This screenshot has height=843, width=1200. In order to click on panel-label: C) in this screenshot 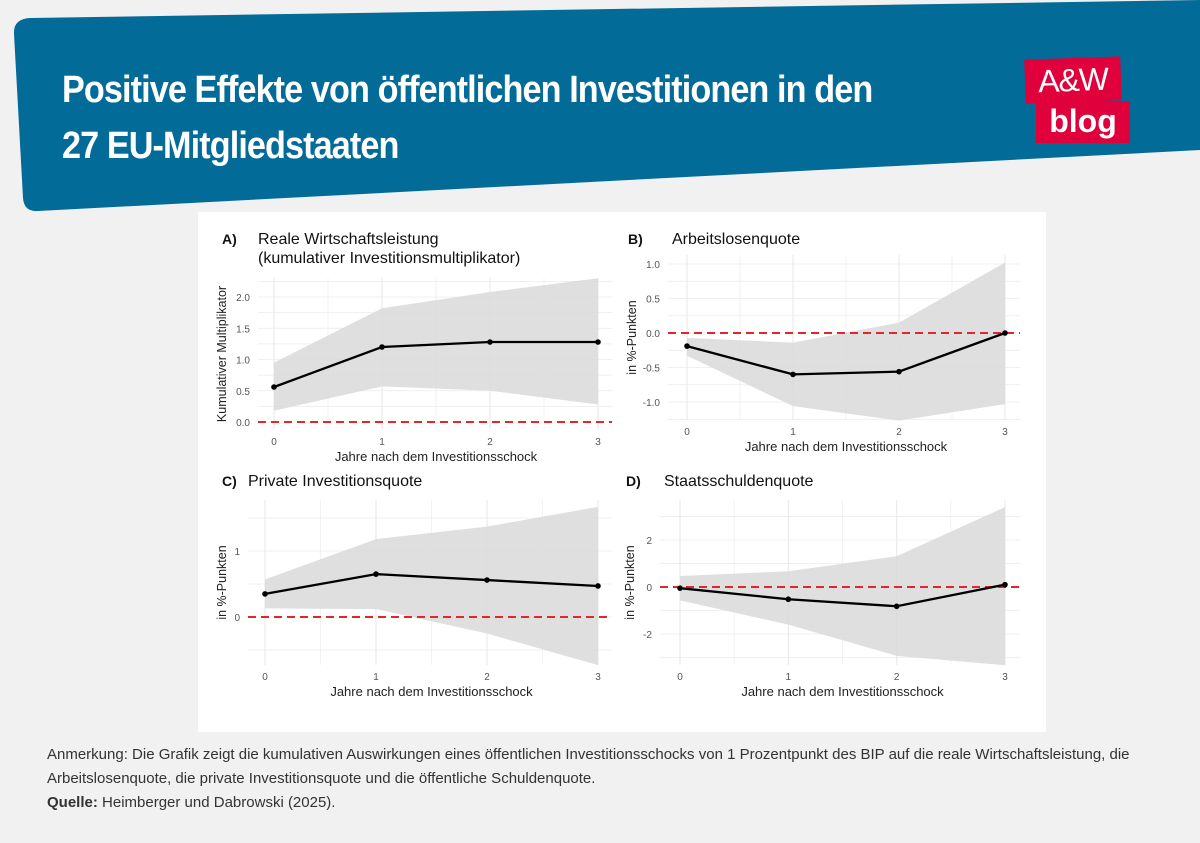, I will do `click(229, 481)`.